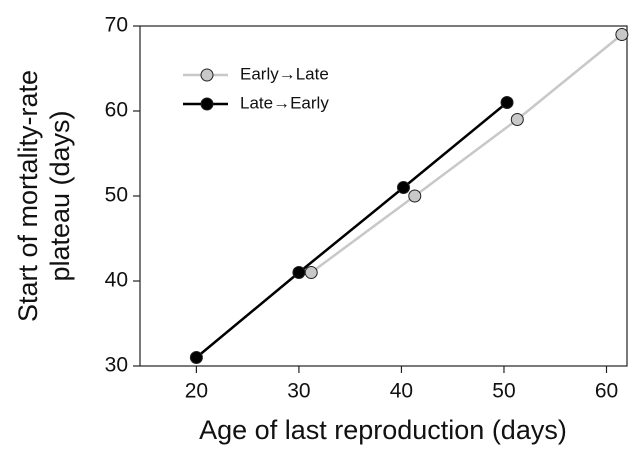 The height and width of the screenshot is (449, 634). What do you see at coordinates (116, 25) in the screenshot?
I see `y-tick-label: 70` at bounding box center [116, 25].